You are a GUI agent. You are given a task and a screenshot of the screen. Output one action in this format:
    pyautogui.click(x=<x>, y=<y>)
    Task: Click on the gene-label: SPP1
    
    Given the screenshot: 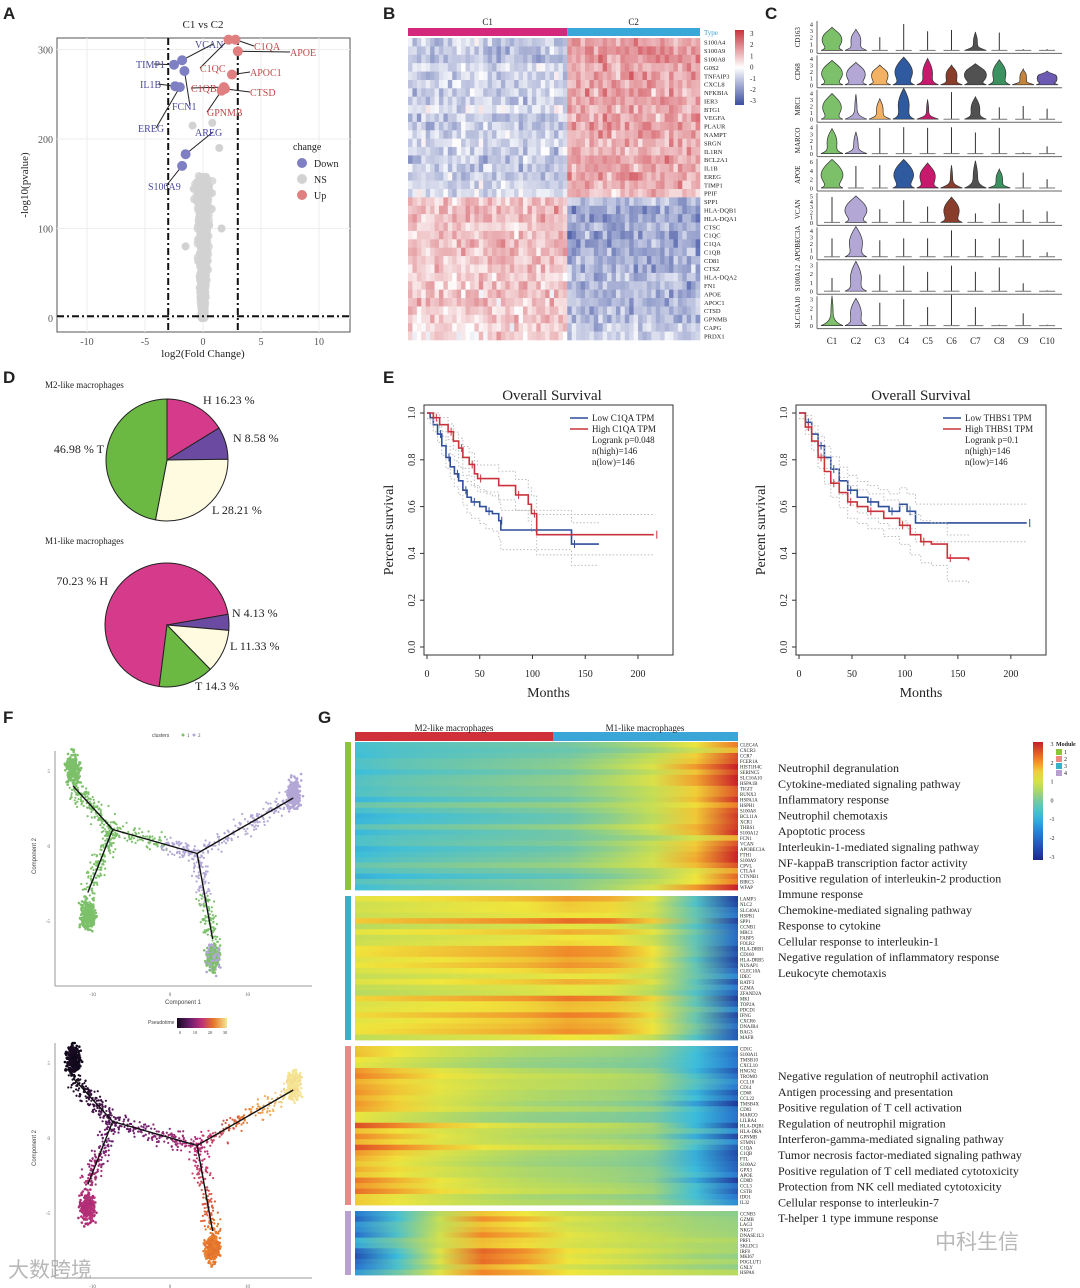 What is the action you would take?
    pyautogui.click(x=711, y=202)
    